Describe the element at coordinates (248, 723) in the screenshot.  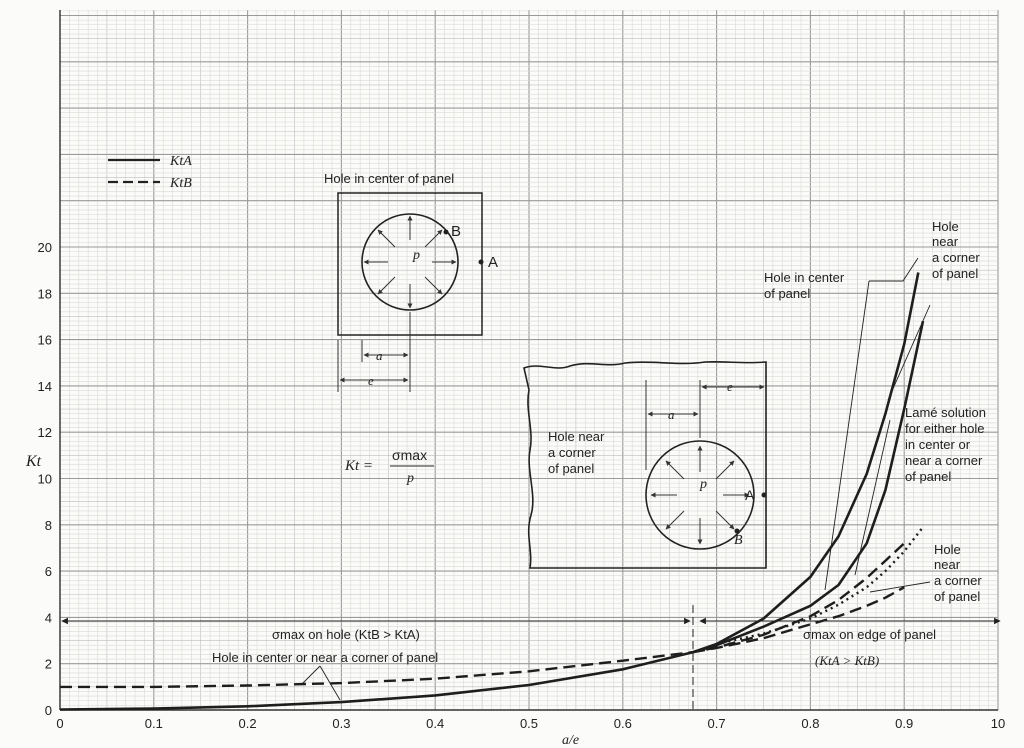
I see `x-tick-label: 0.2` at that location.